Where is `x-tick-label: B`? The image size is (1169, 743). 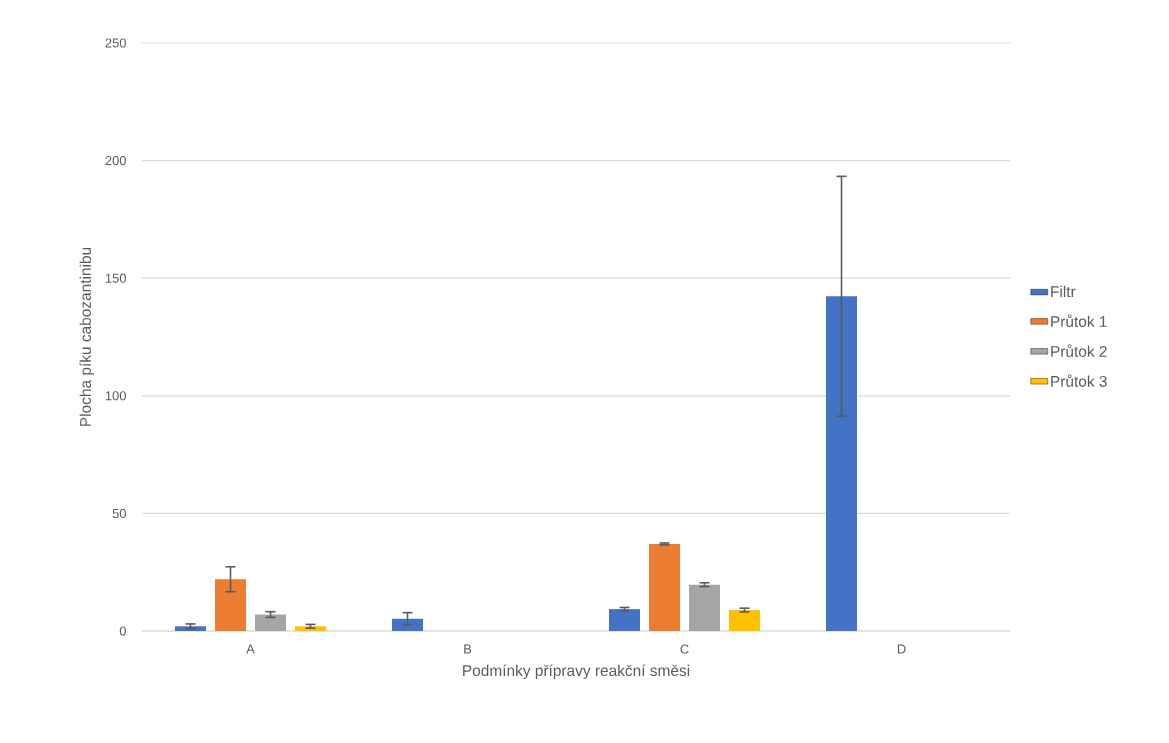 x-tick-label: B is located at coordinates (468, 649).